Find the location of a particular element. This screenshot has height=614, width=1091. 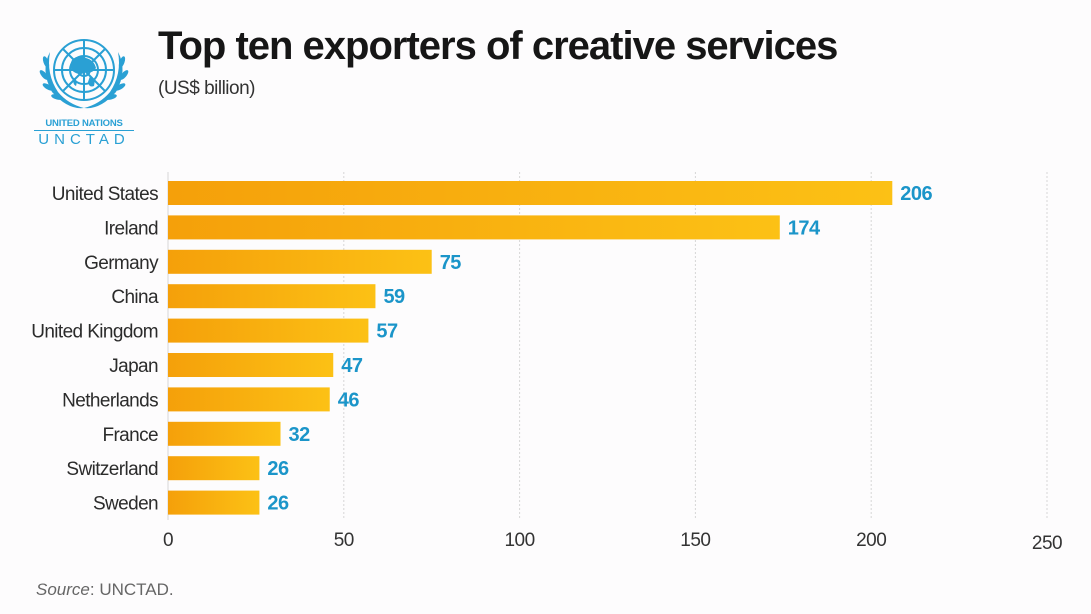

category-label: China is located at coordinates (135, 297).